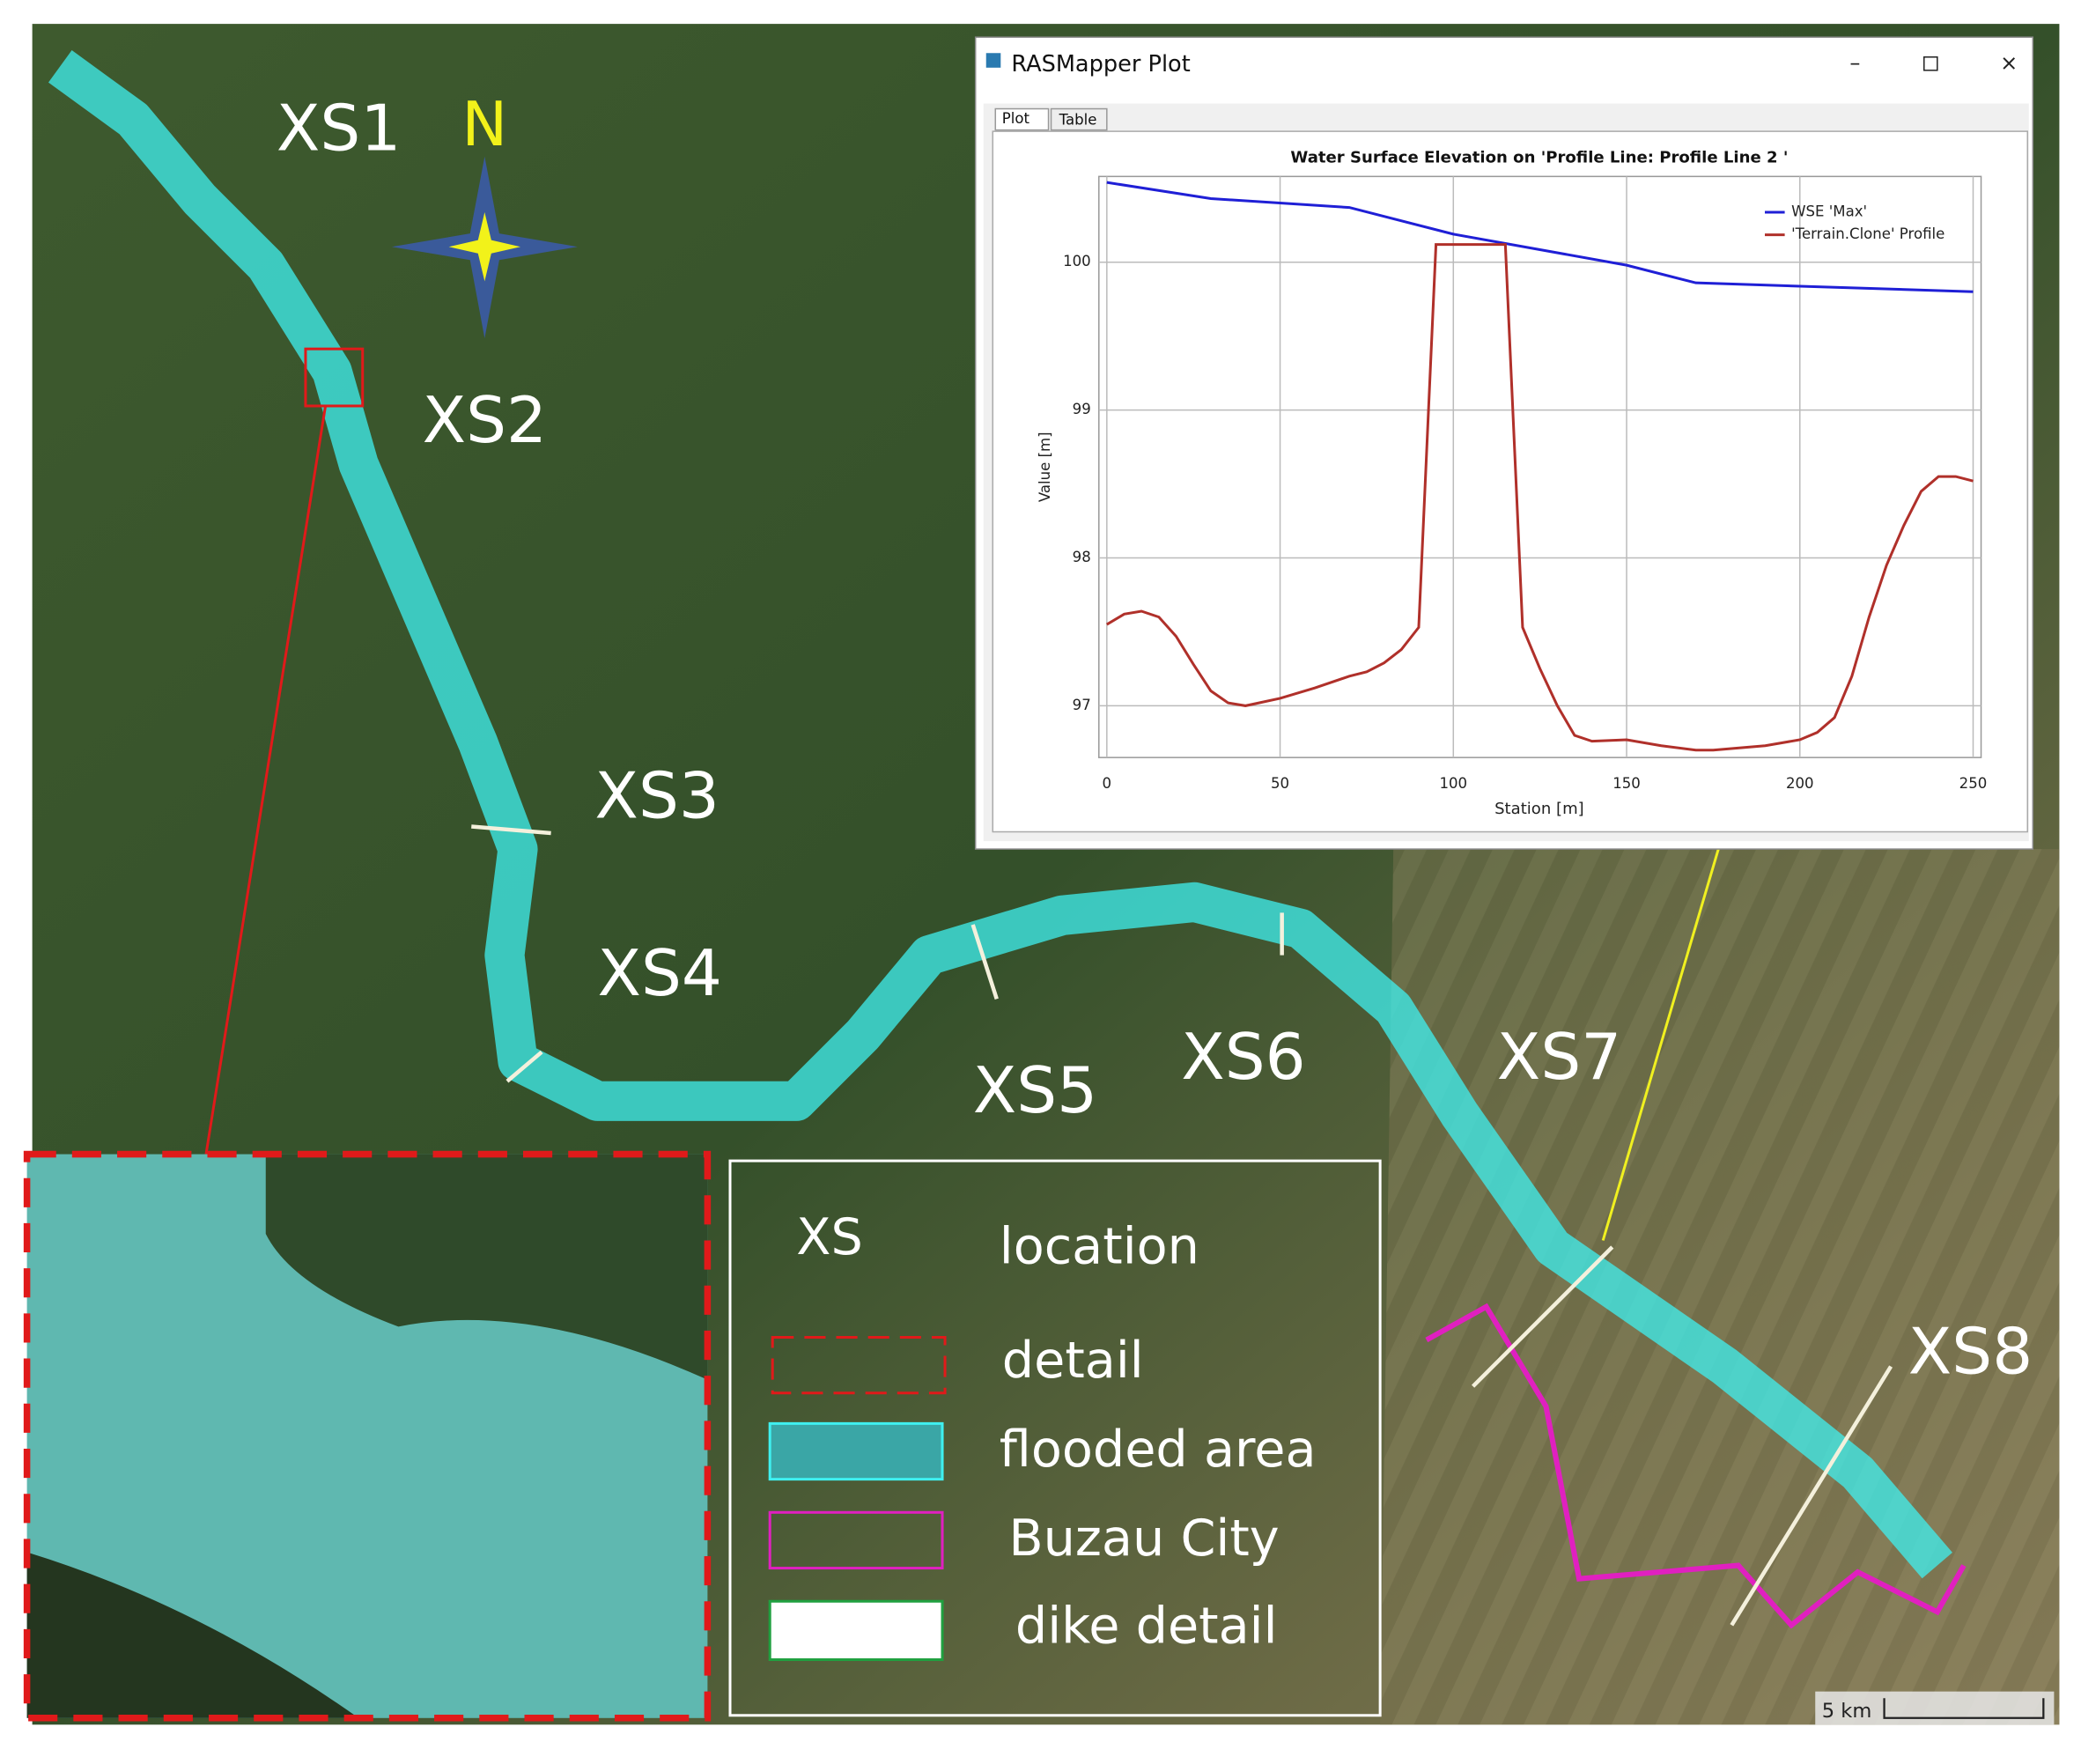 Image resolution: width=2081 pixels, height=1764 pixels. I want to click on xs-label: XS5, so click(1035, 1091).